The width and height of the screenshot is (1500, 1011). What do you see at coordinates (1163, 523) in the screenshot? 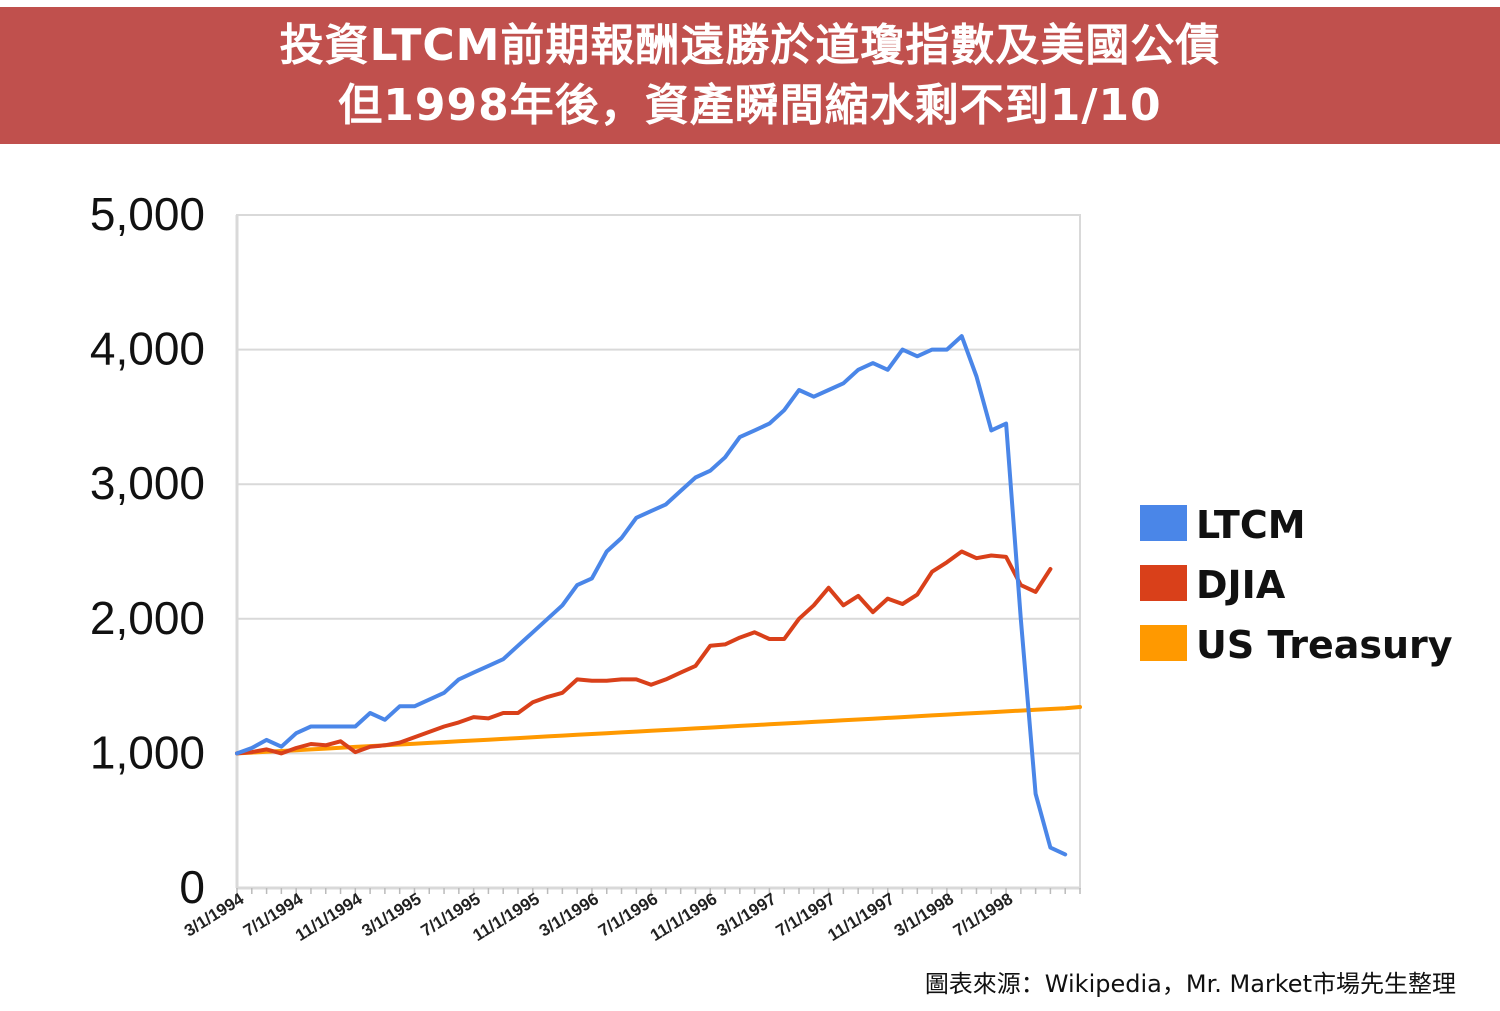
I see `legend-swatch-ltcm` at bounding box center [1163, 523].